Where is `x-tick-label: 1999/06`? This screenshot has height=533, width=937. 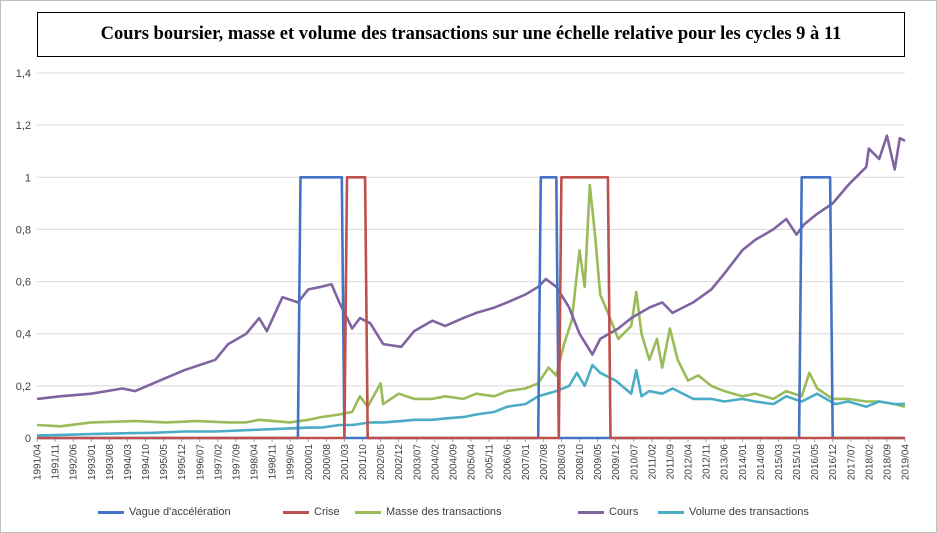 x-tick-label: 1999/06 is located at coordinates (291, 462).